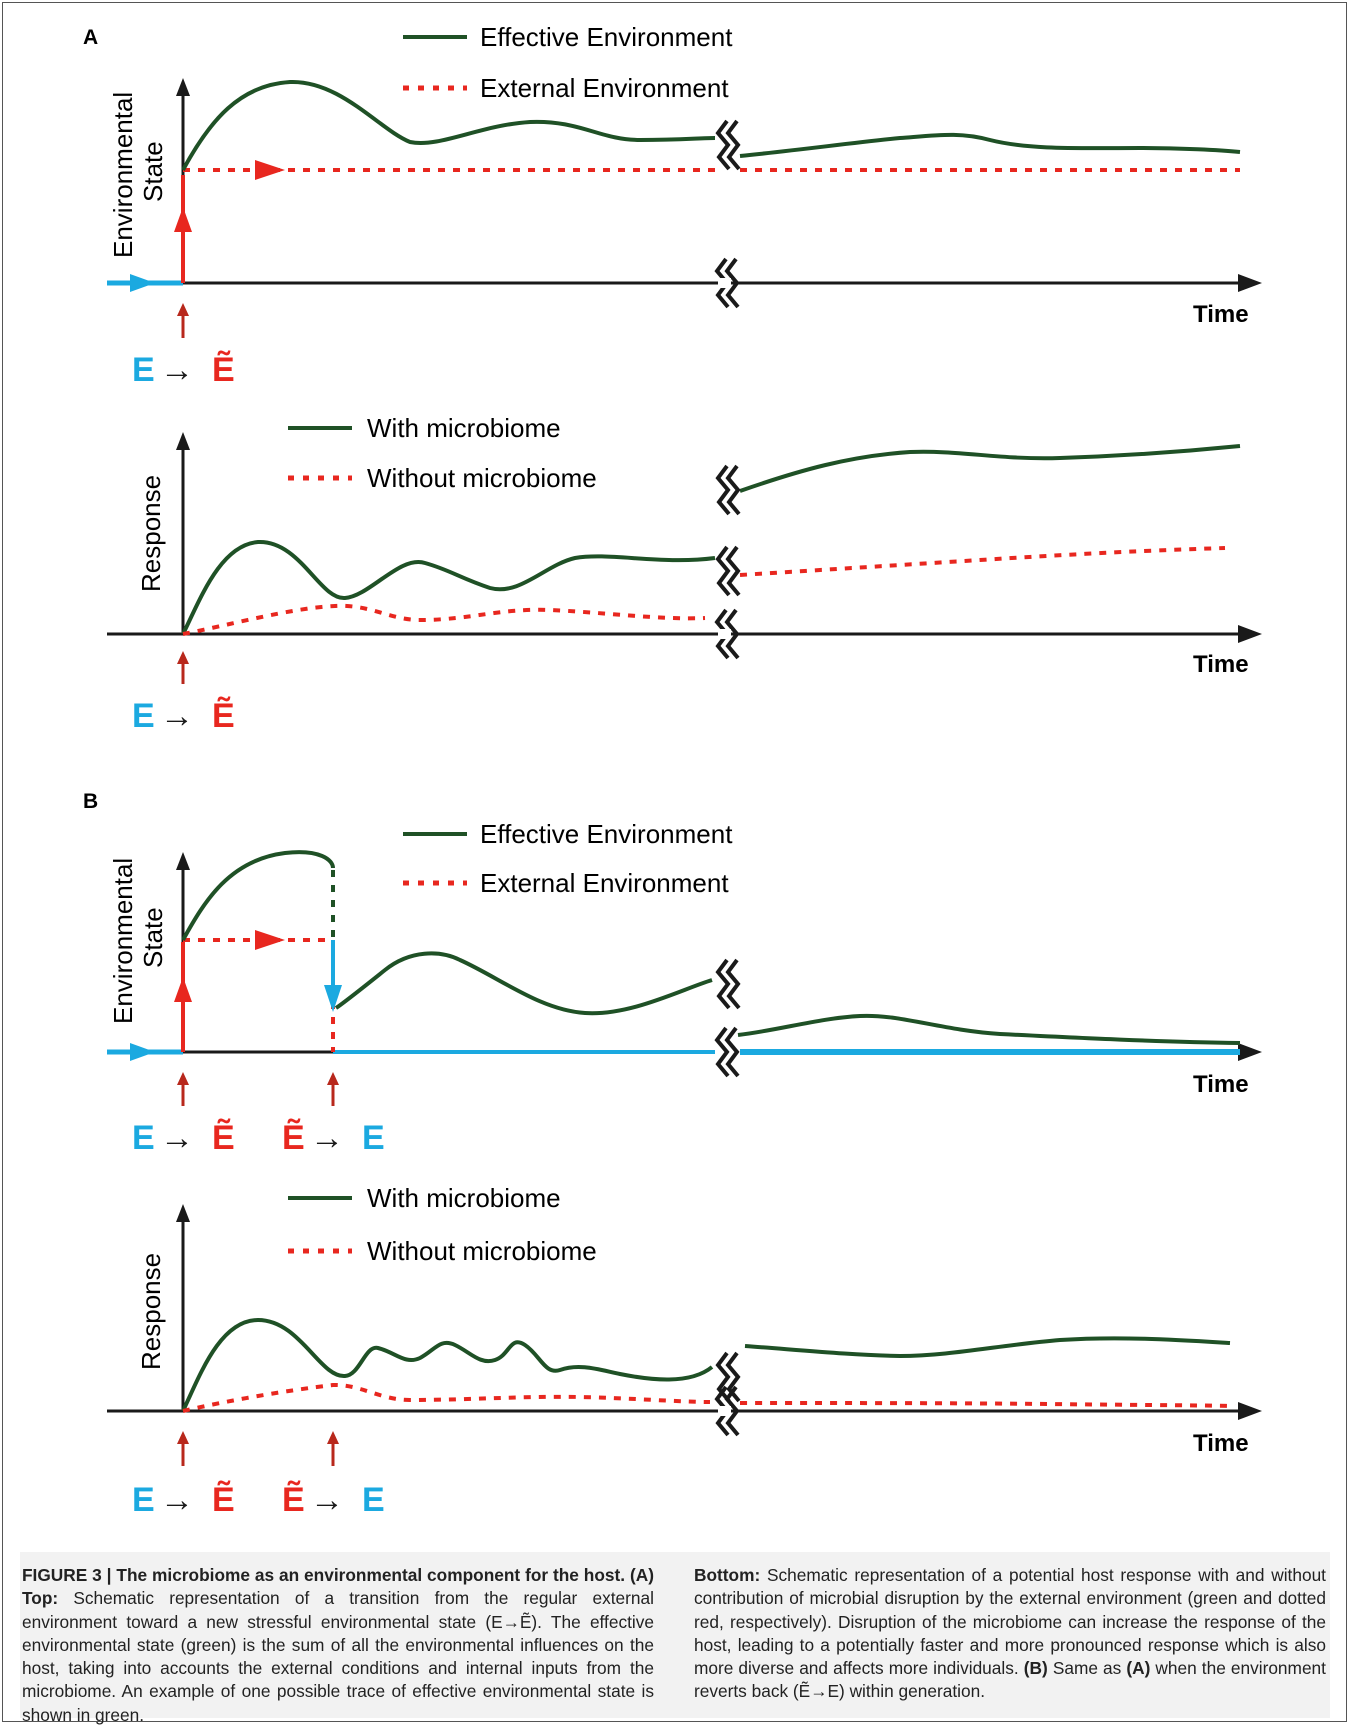 The image size is (1351, 1727). Describe the element at coordinates (684, 185) in the screenshot. I see `panel-a-top-axes` at that location.